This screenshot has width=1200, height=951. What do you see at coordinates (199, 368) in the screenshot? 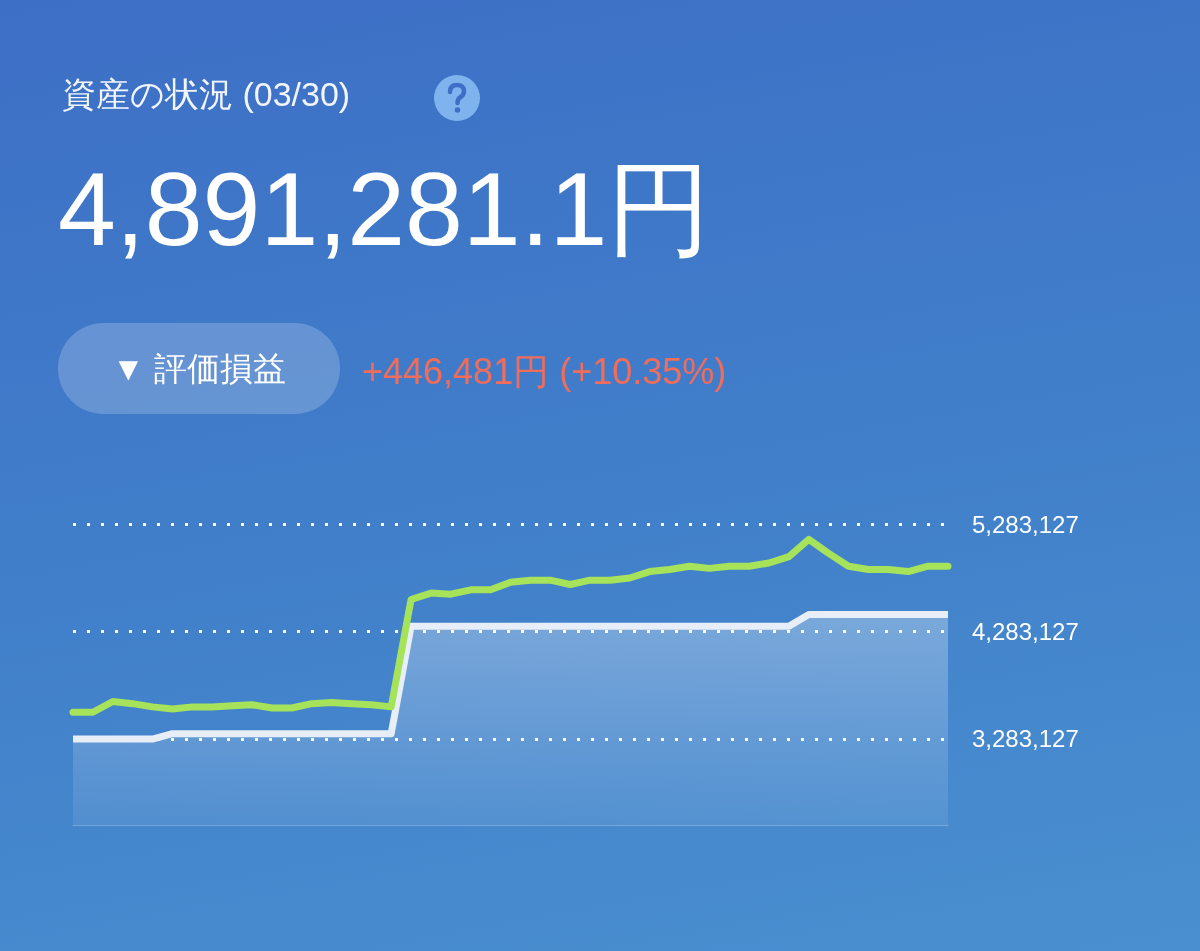
I see `text: ▼ 評価損益` at bounding box center [199, 368].